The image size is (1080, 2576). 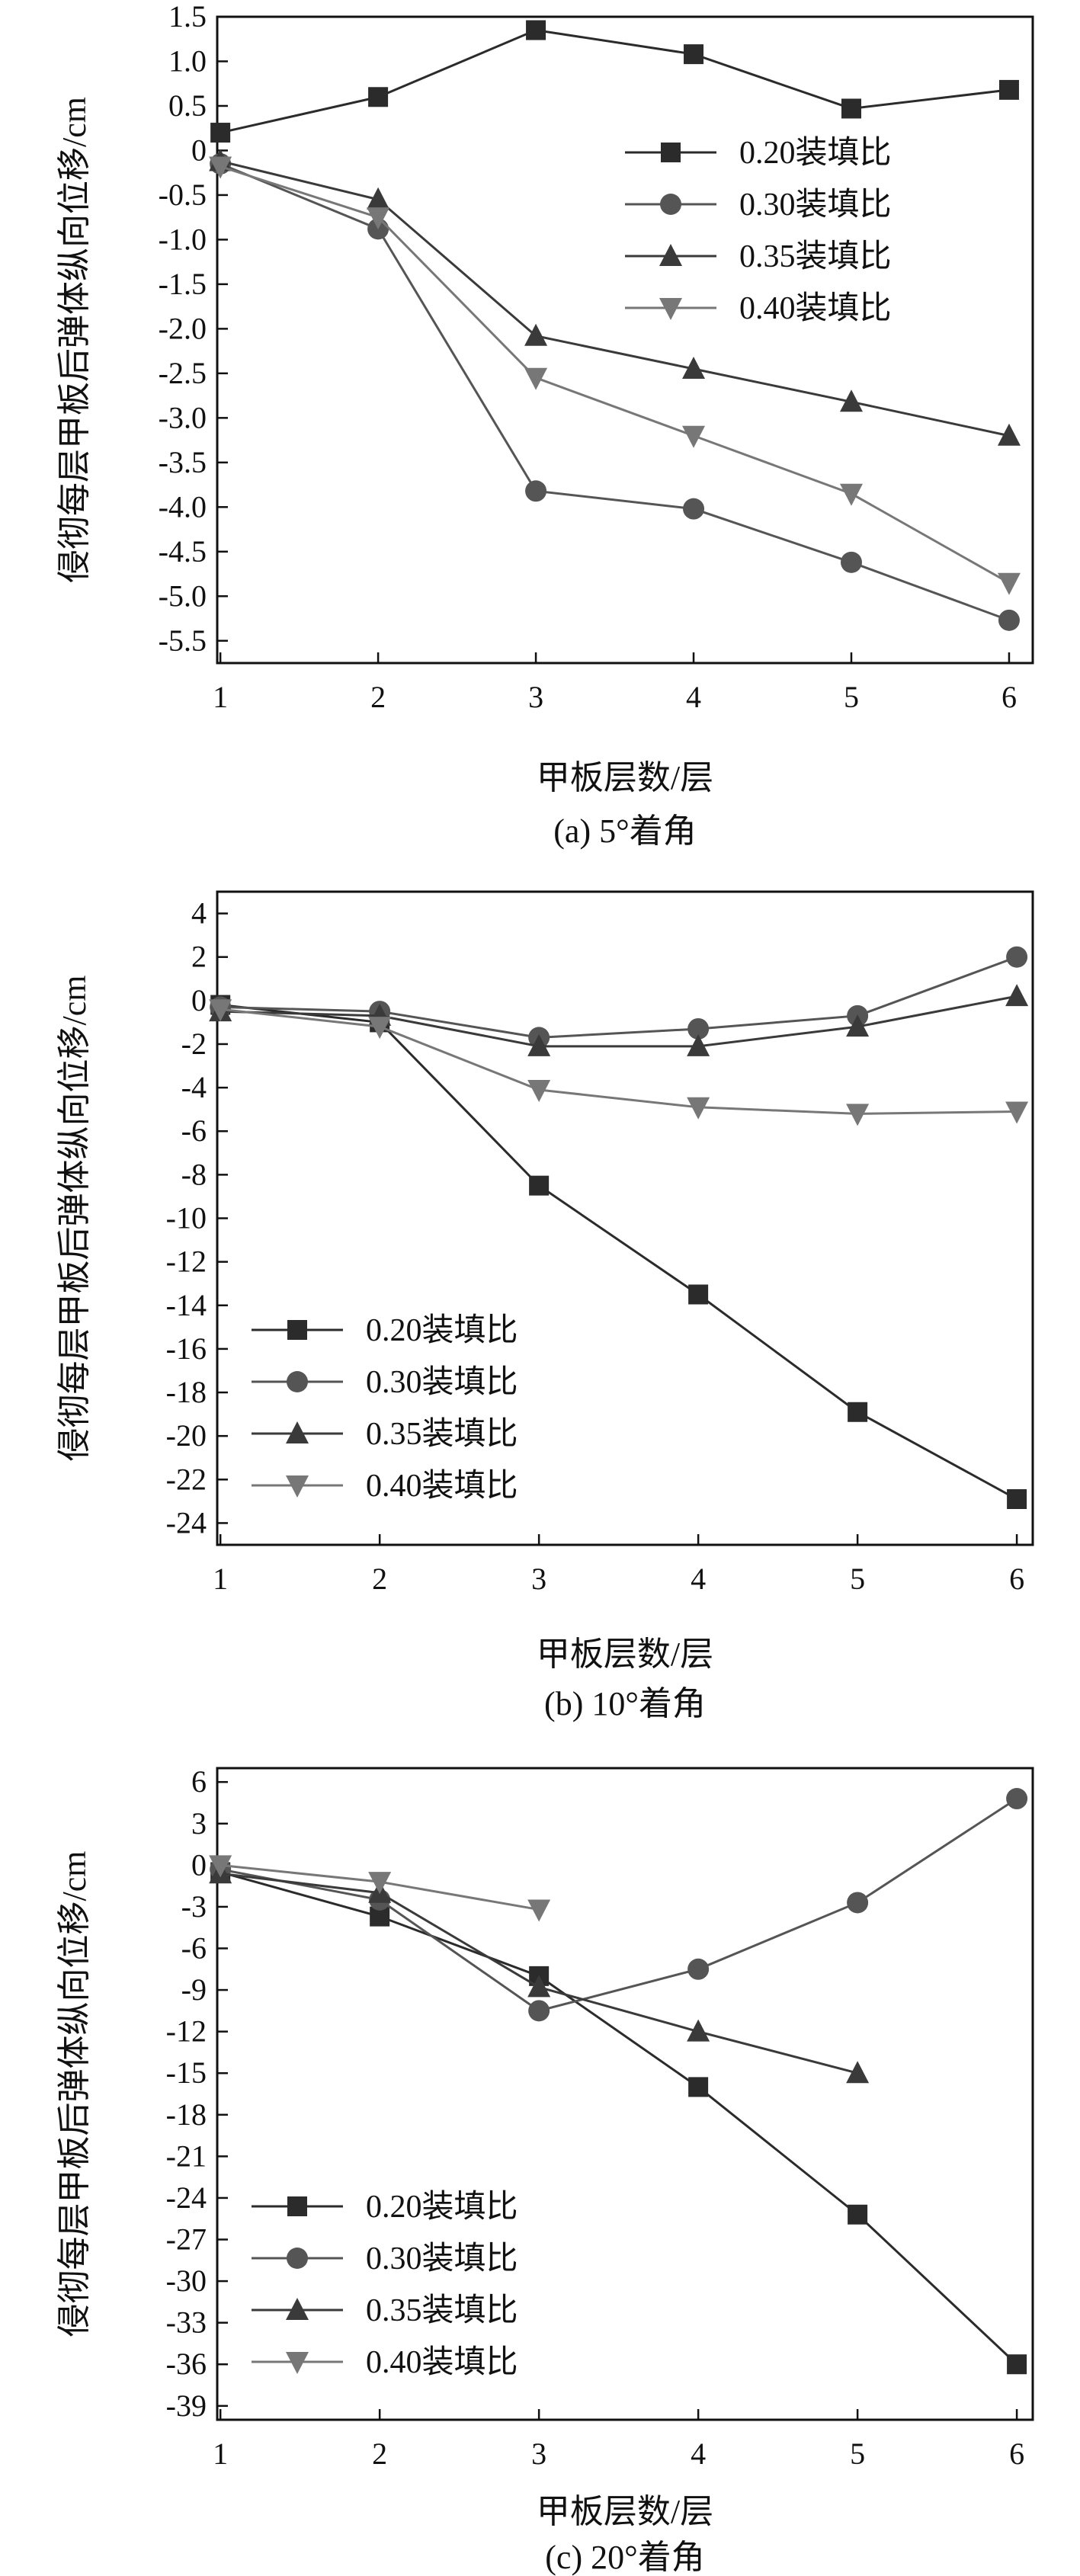 What do you see at coordinates (380, 1579) in the screenshot?
I see `x-tick-label: 2` at bounding box center [380, 1579].